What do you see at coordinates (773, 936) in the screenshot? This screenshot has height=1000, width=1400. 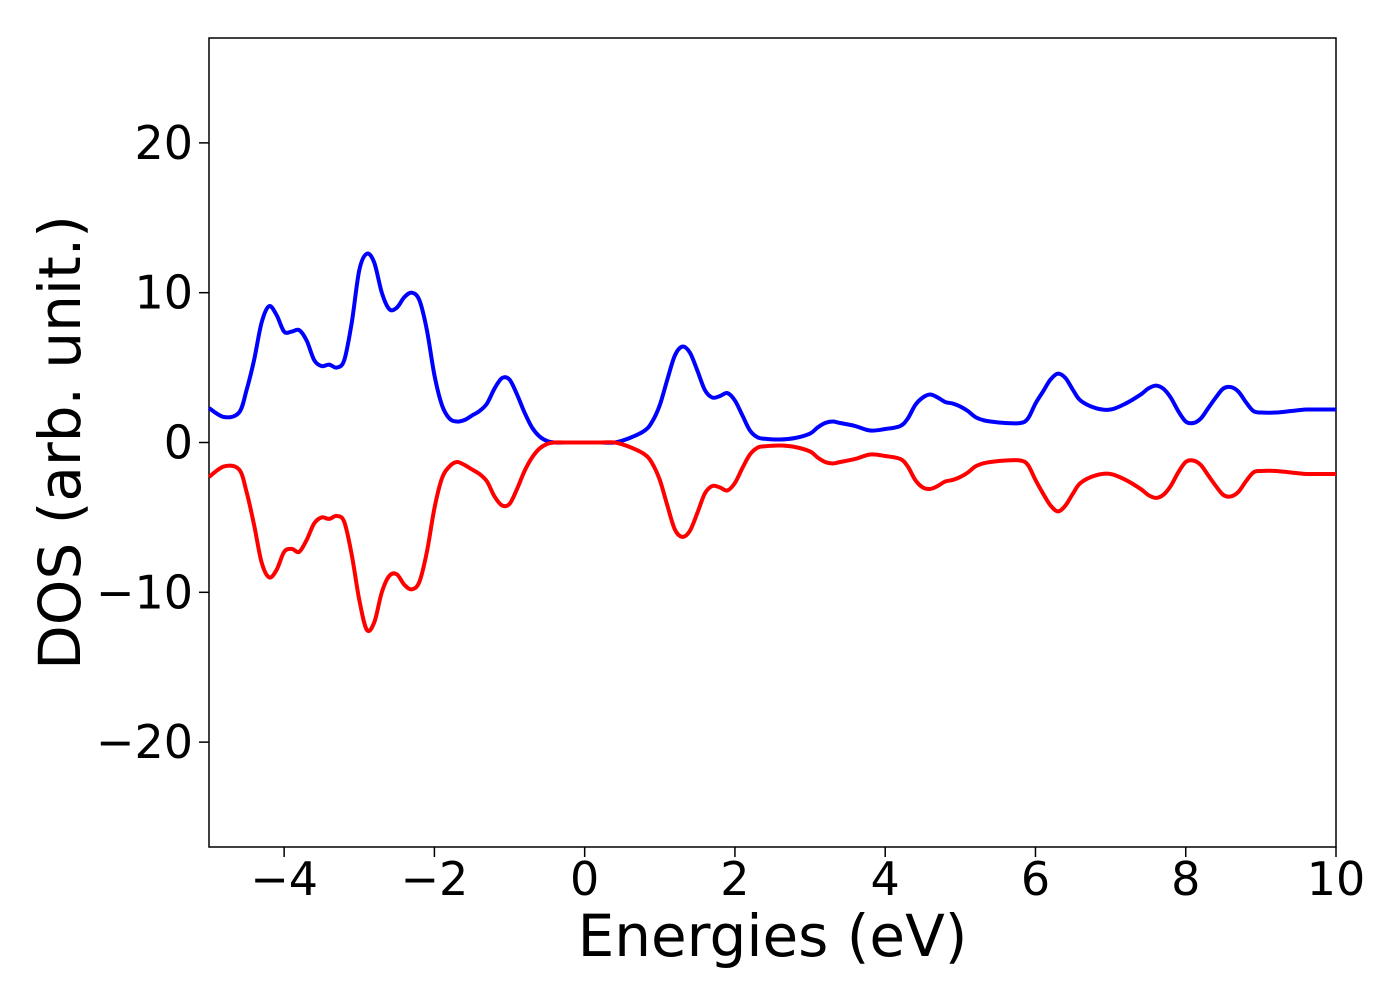 I see `x-axis-label: Energies (eV)` at bounding box center [773, 936].